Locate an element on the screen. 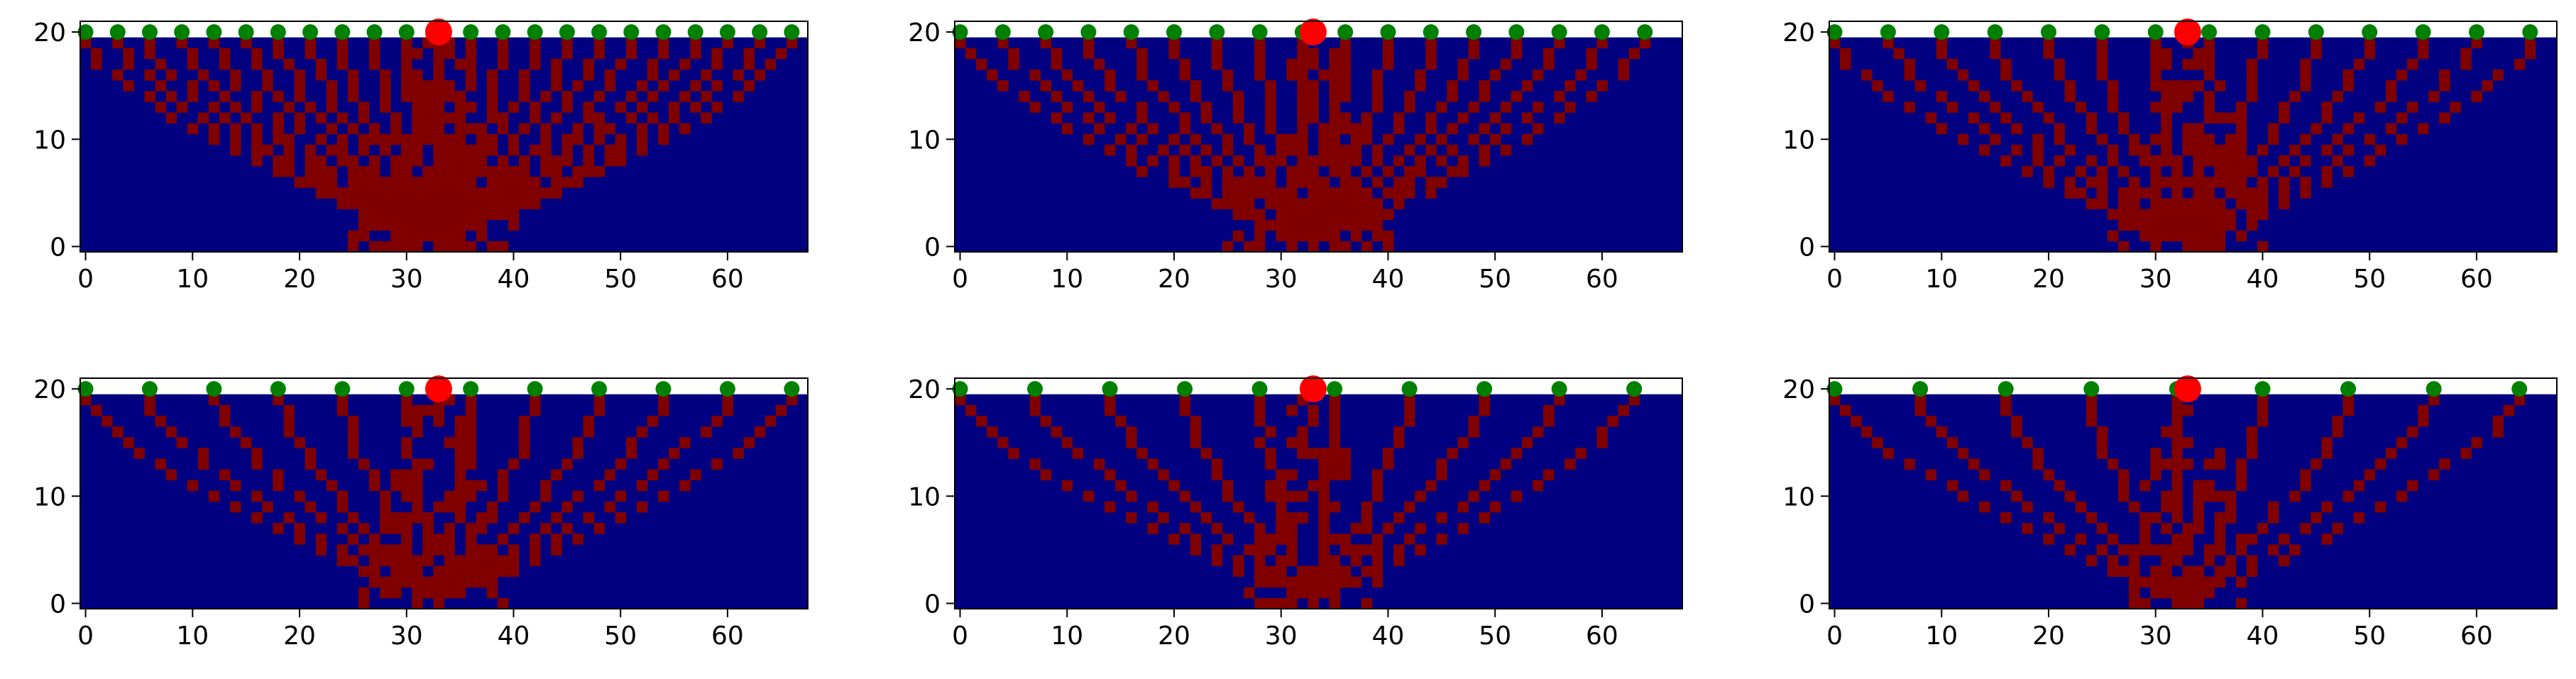  y-tick-label: 0 is located at coordinates (1807, 248).